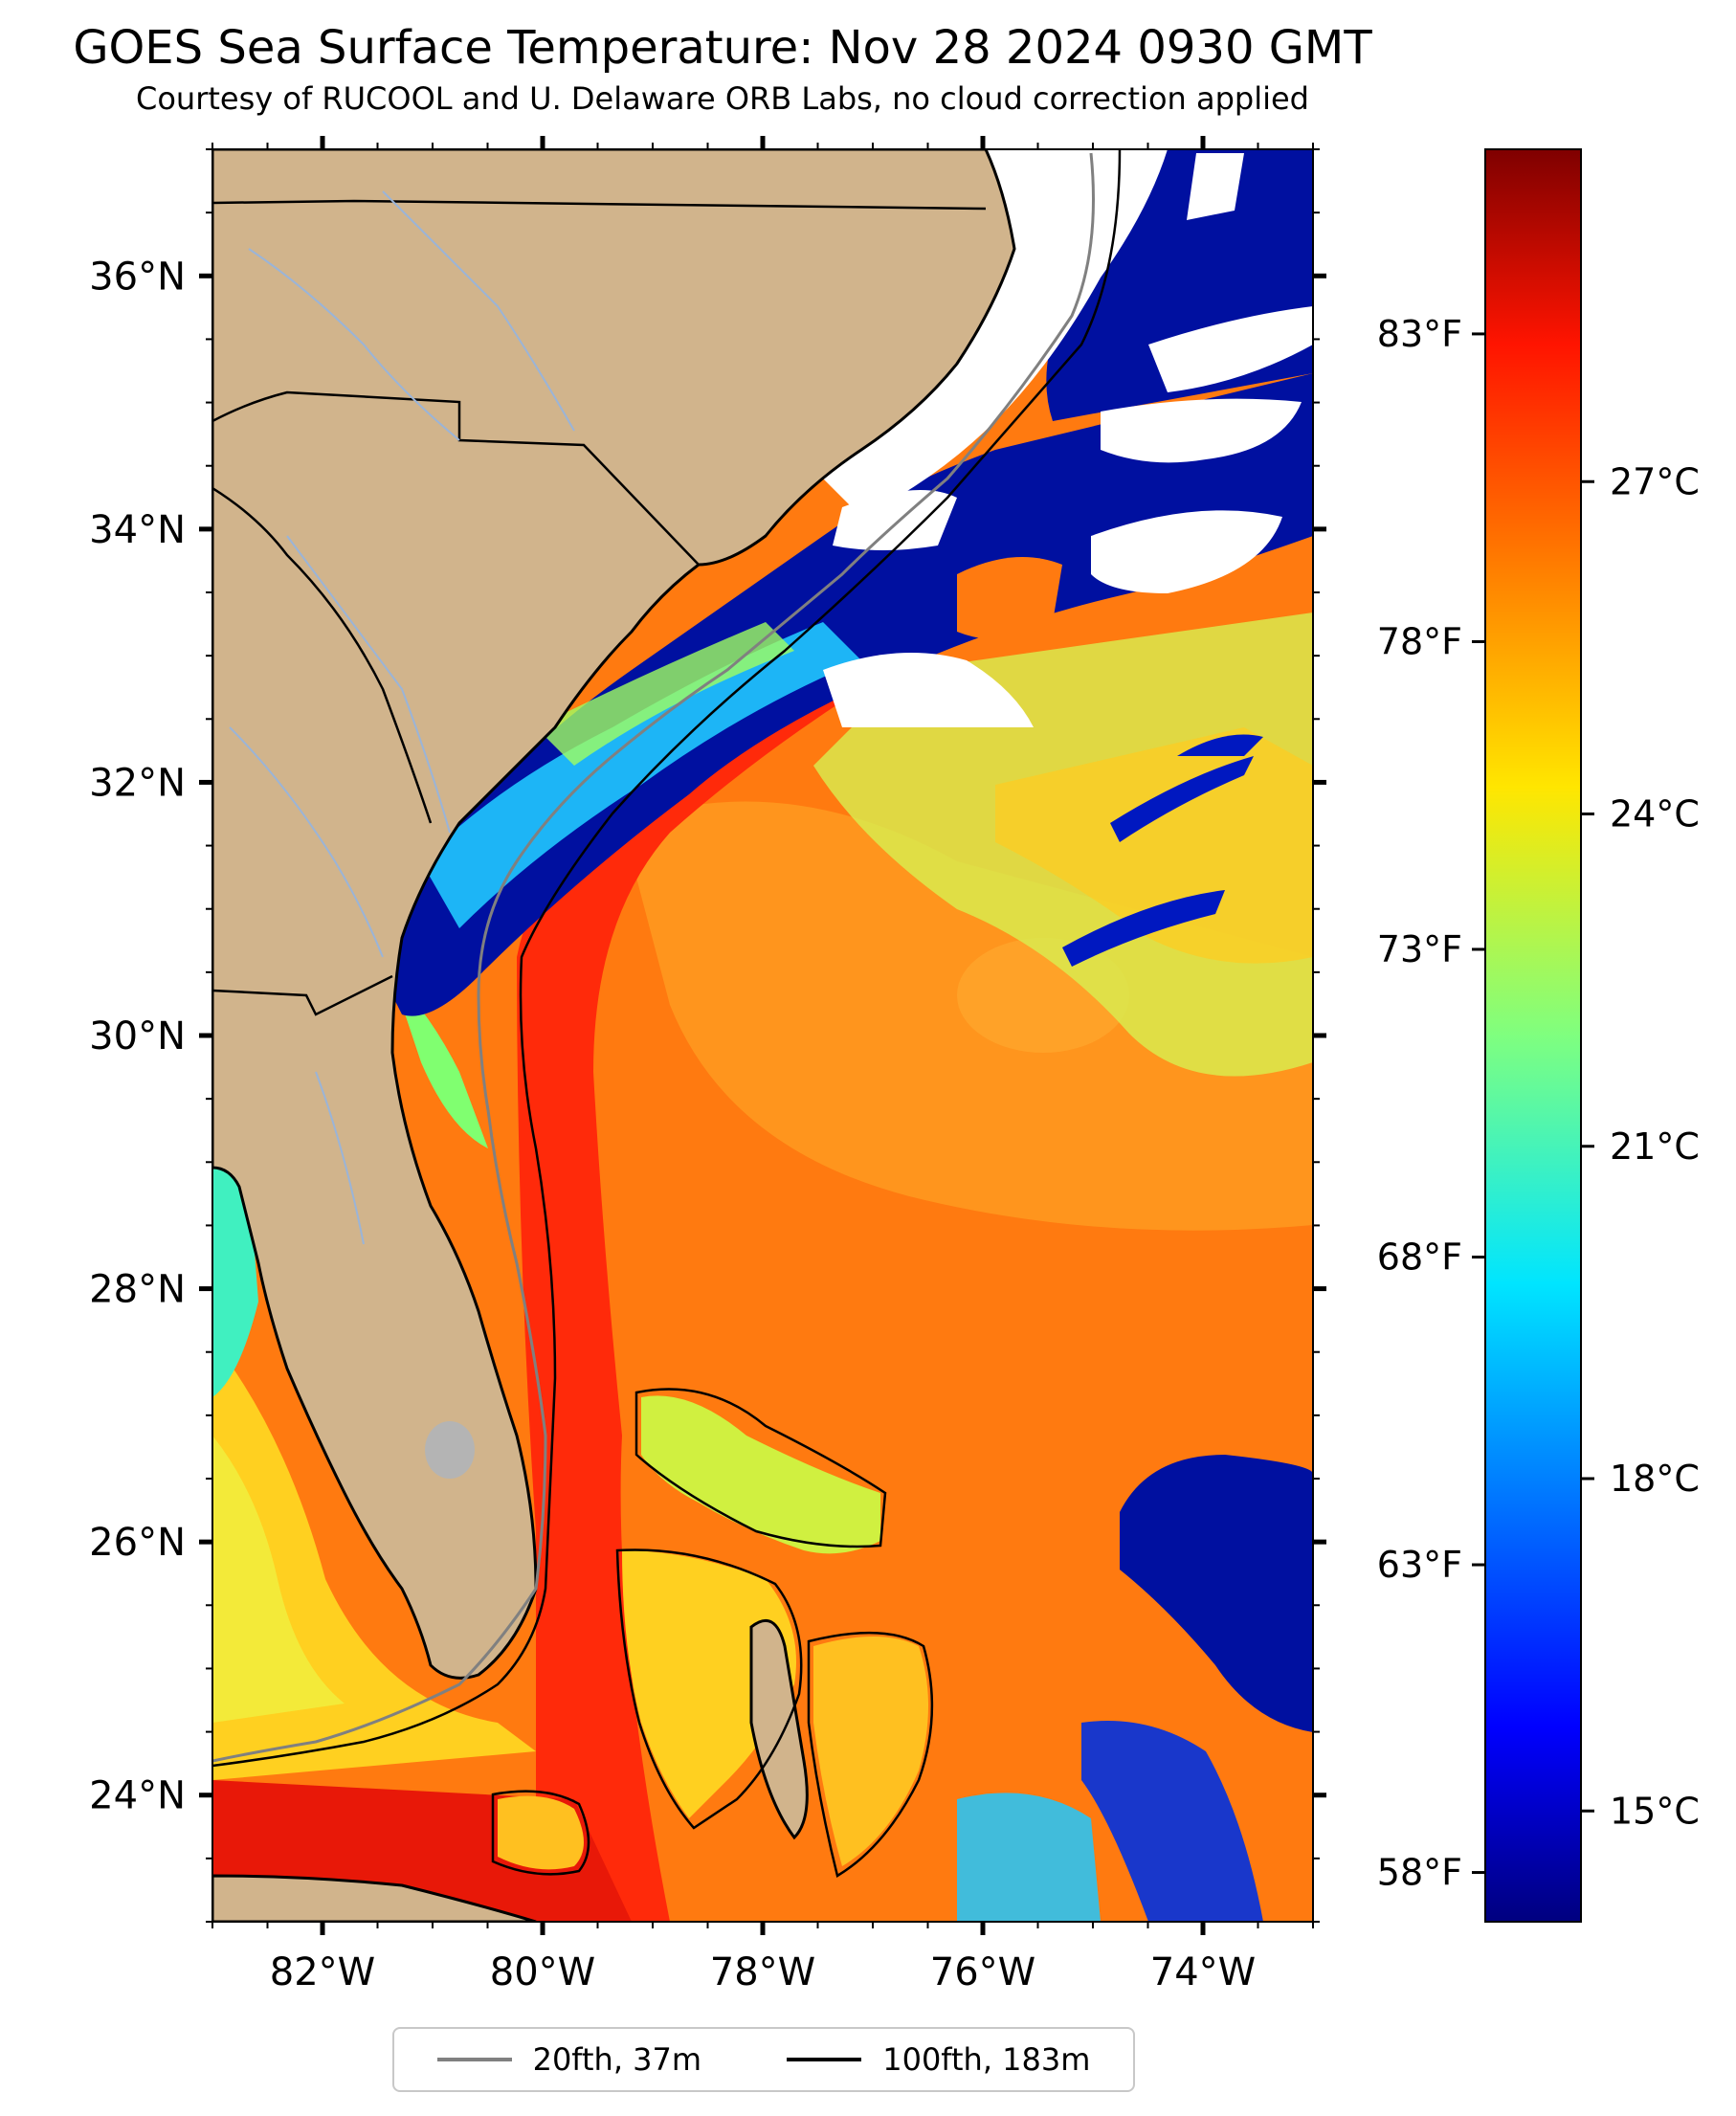 Image resolution: width=1736 pixels, height=2116 pixels. Describe the element at coordinates (1655, 1811) in the screenshot. I see `celsius-tick-label: 15°C` at that location.